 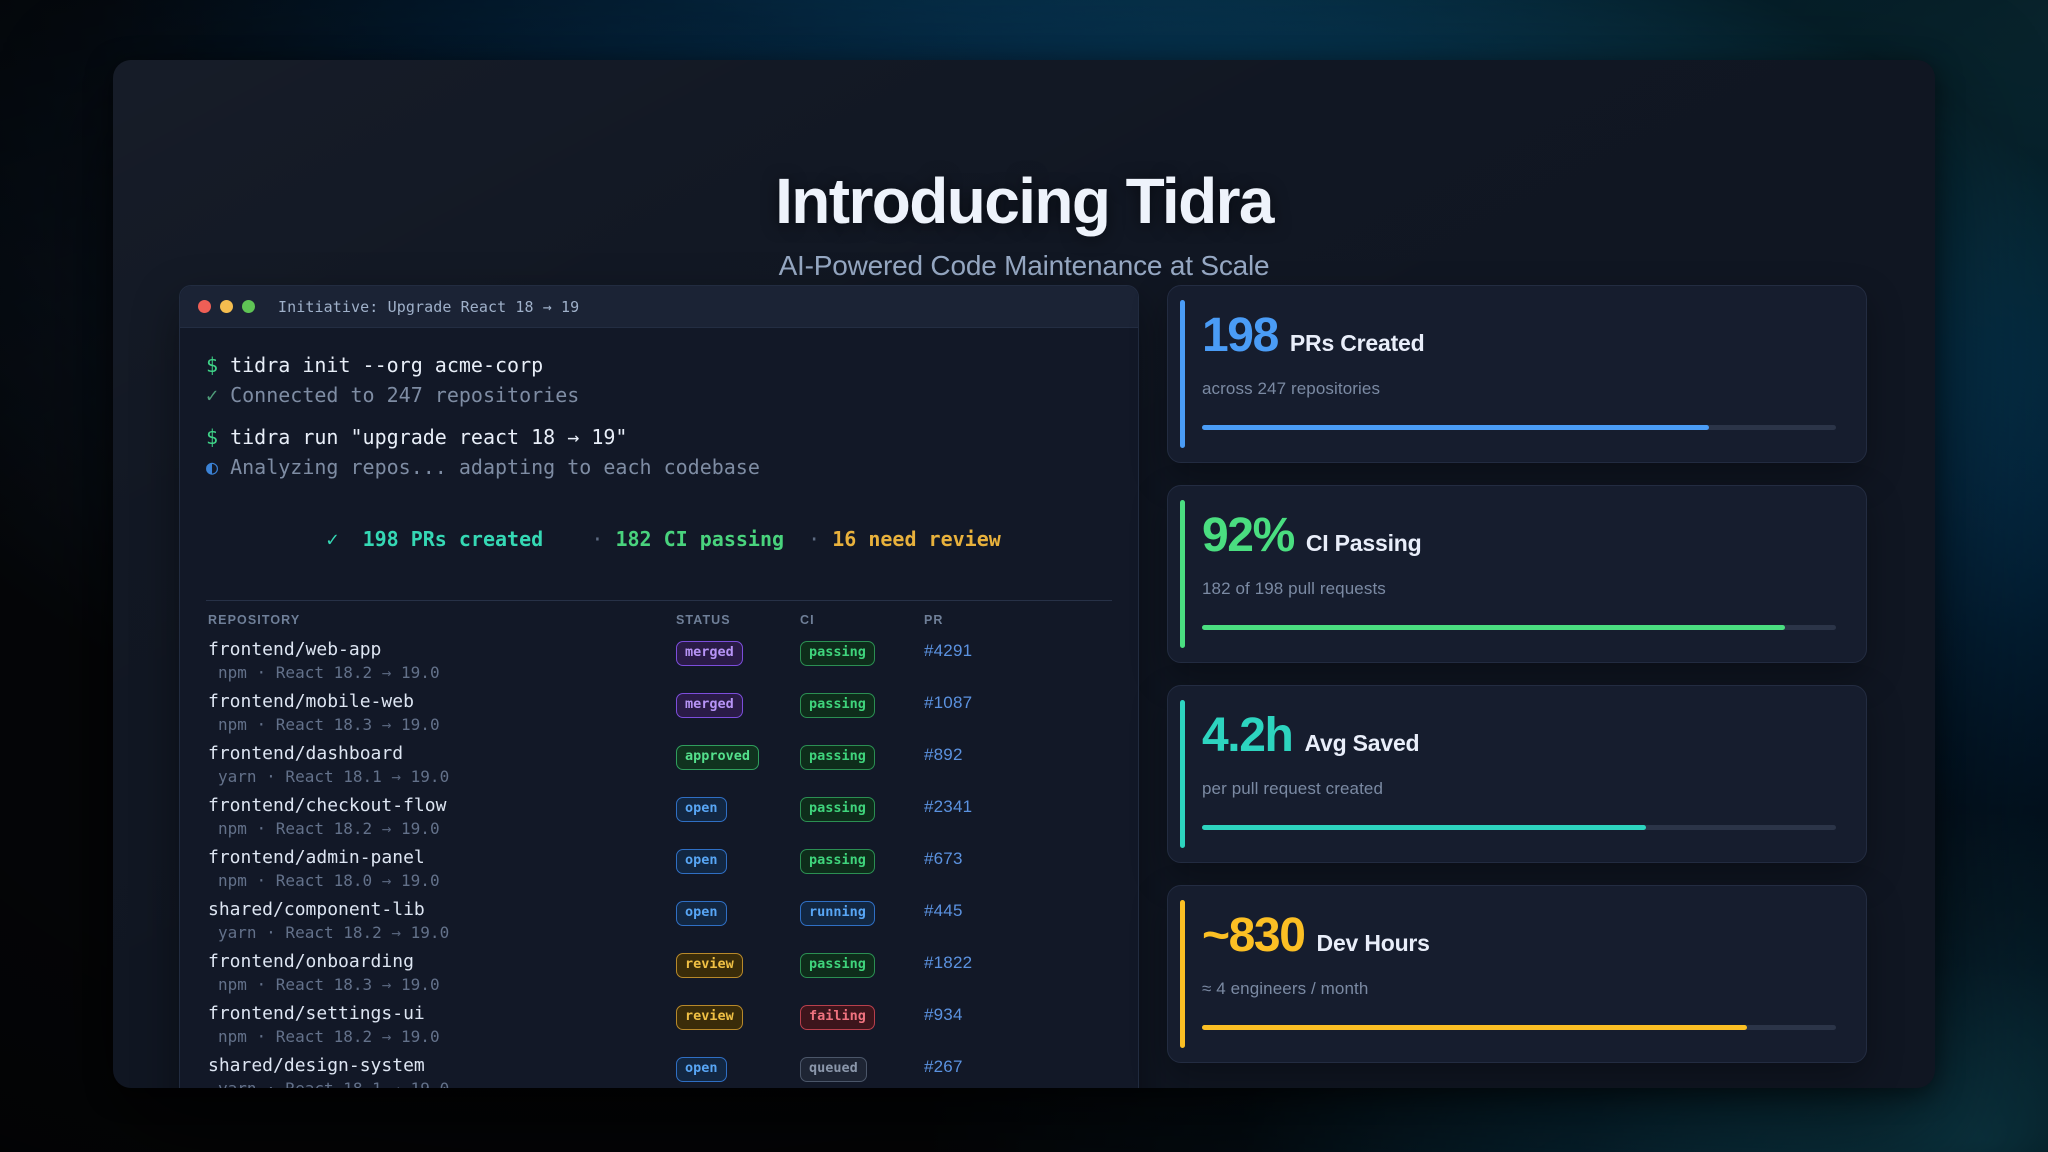 I want to click on pr-link: #4291, so click(x=948, y=650).